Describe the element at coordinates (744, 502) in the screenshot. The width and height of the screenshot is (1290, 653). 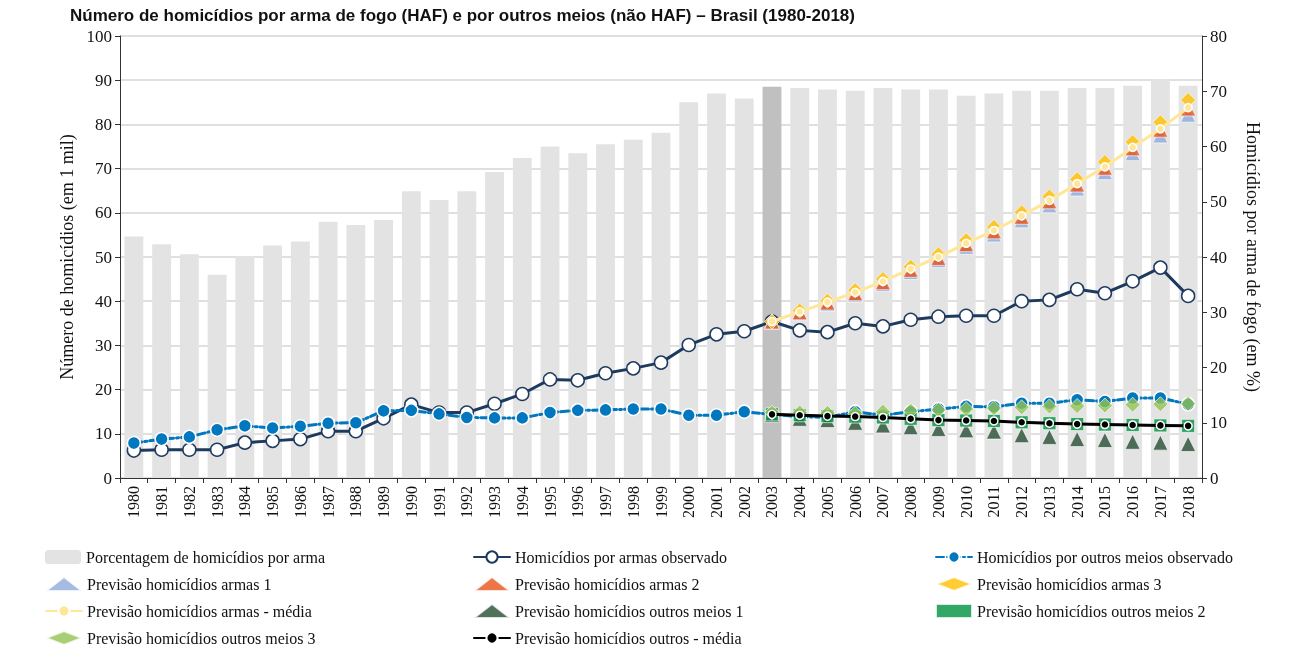
I see `x-tick-label: 2002` at that location.